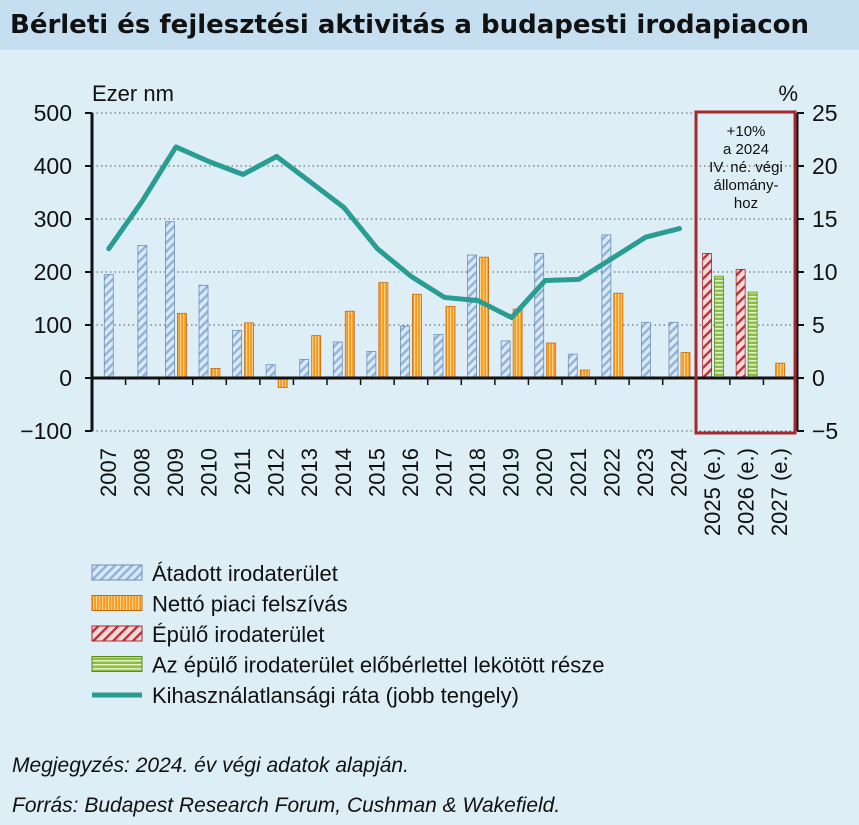 Image resolution: width=859 pixels, height=825 pixels. I want to click on left-tick-label: 0, so click(65, 378).